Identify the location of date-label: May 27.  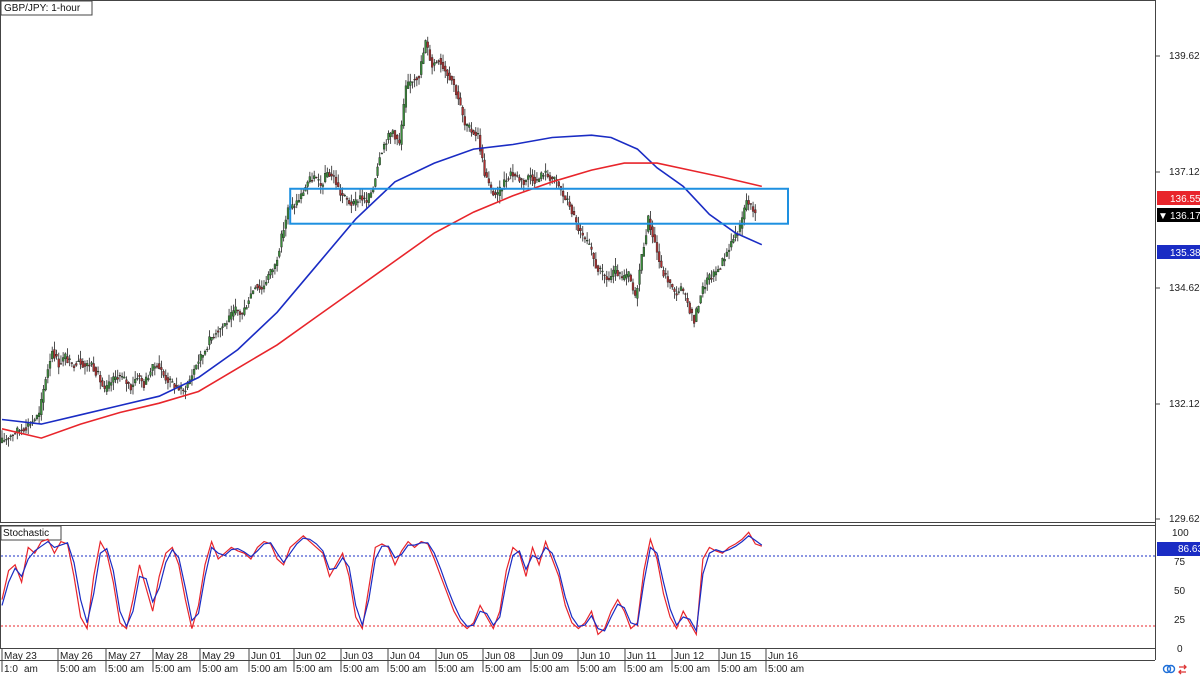
(124, 656).